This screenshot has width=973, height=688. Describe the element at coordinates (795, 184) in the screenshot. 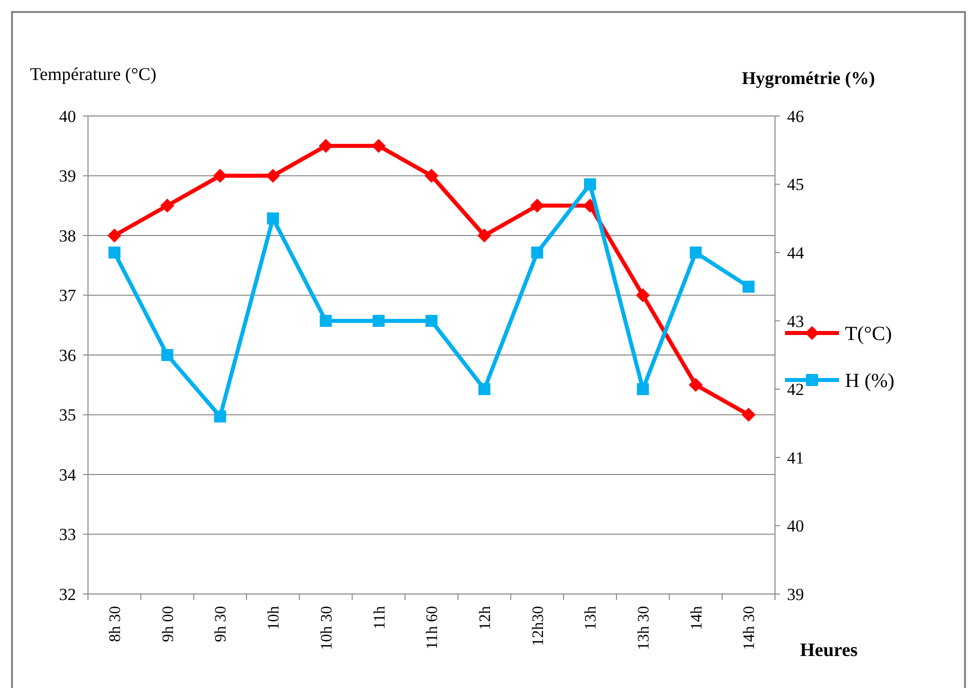

I see `y2-tick-label: 45` at that location.